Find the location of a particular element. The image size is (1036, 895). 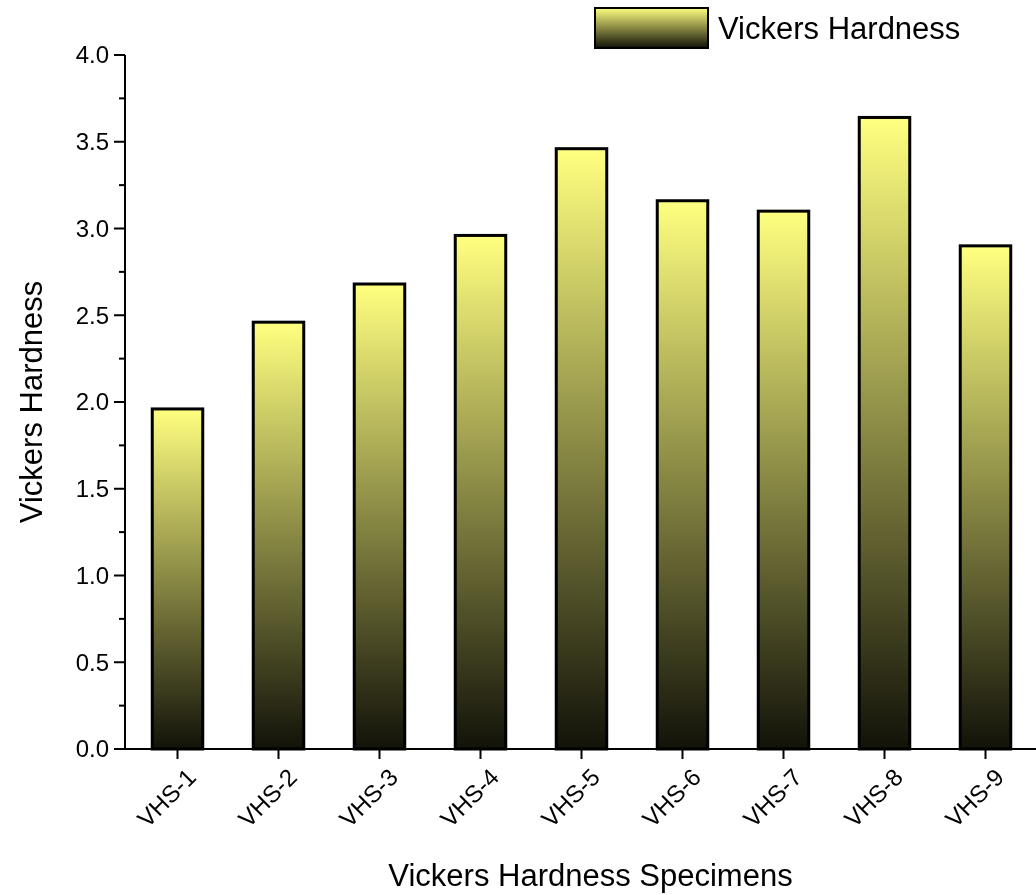

y-tick-label: 1.0 is located at coordinates (92, 575).